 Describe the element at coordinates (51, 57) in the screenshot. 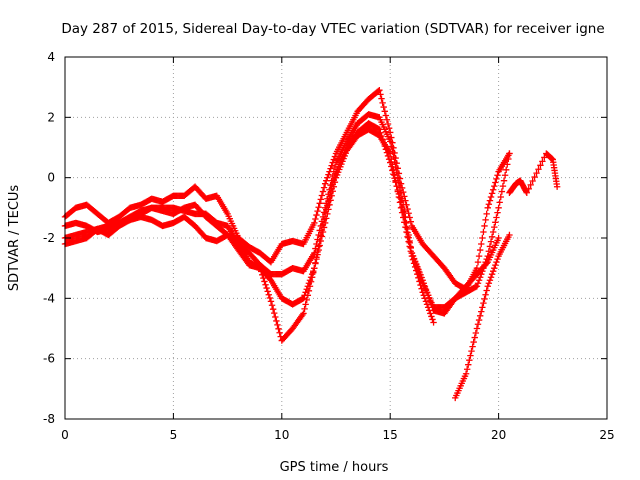

I see `y-tick-label: 4` at that location.